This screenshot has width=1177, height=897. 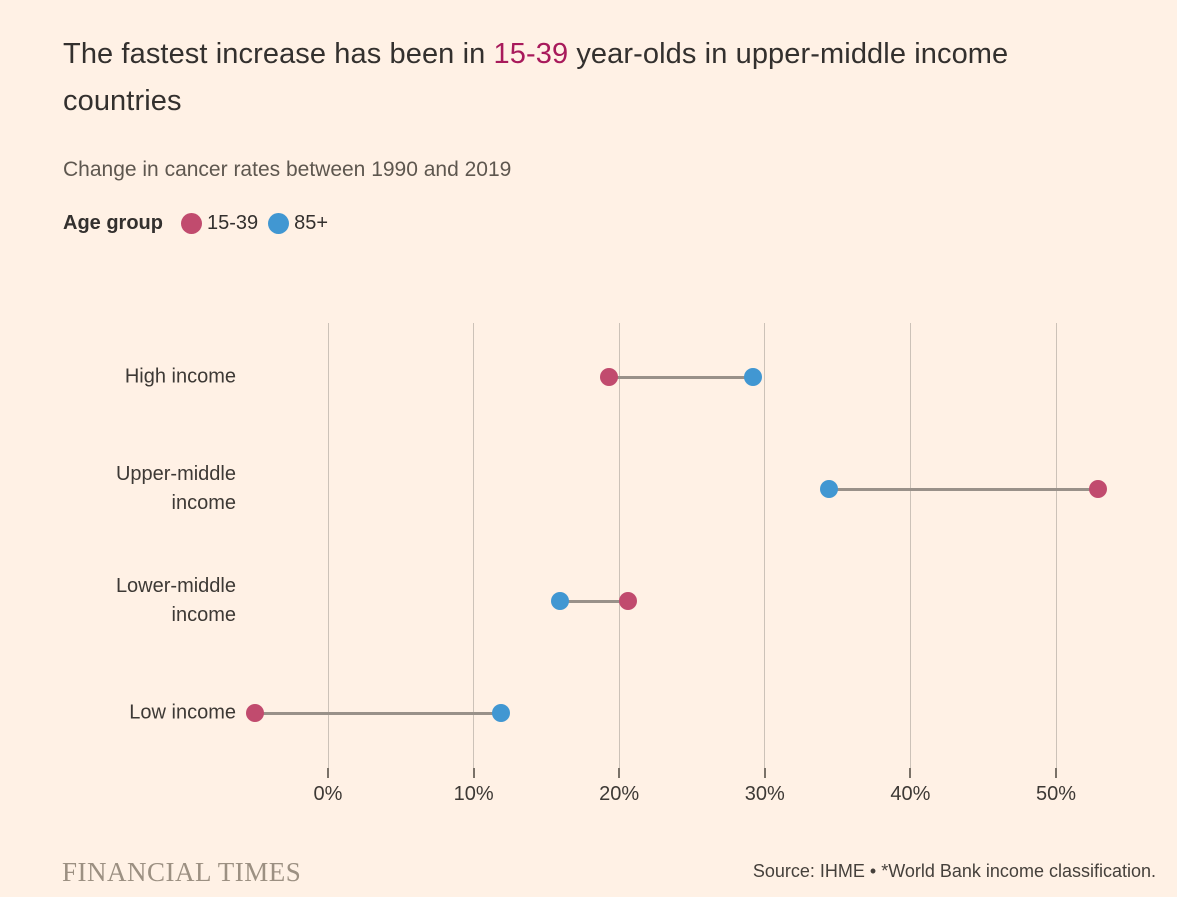 I want to click on legend: Age group 15-39 85+, so click(x=195, y=223).